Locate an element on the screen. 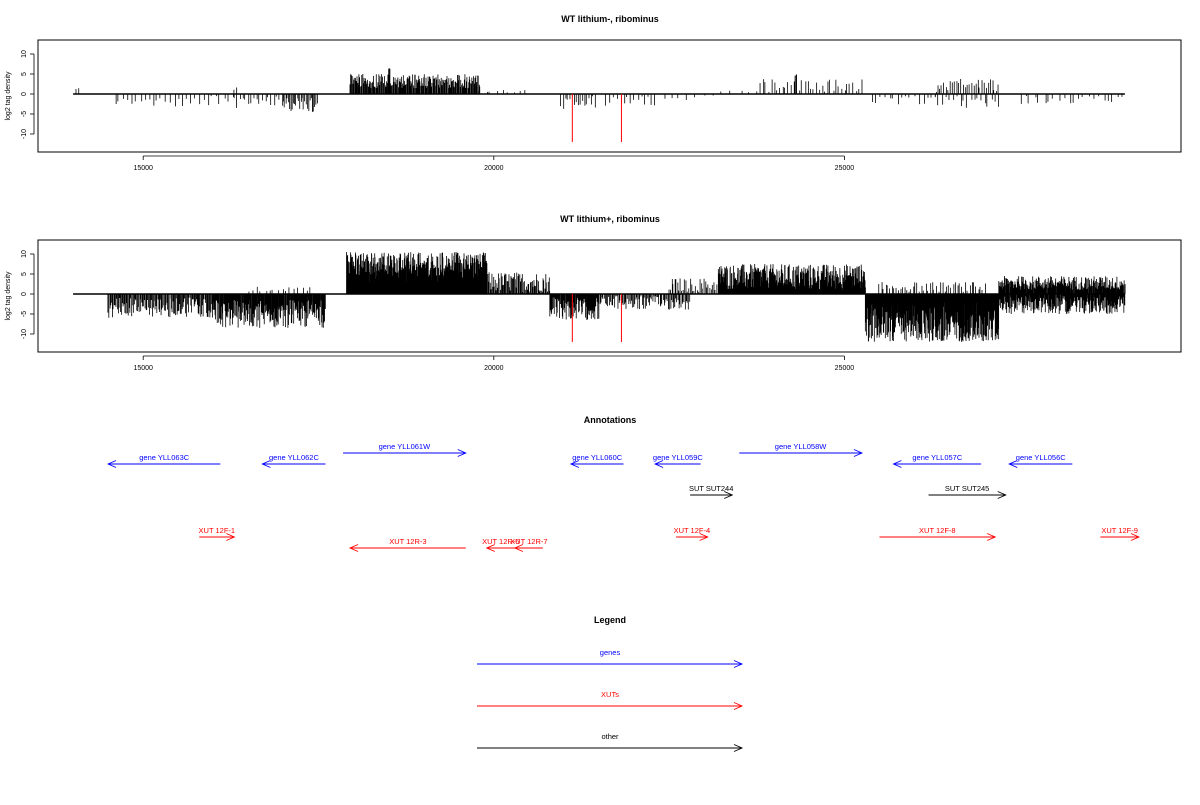  panel-title: WT lithium+, ribominus is located at coordinates (610, 219).